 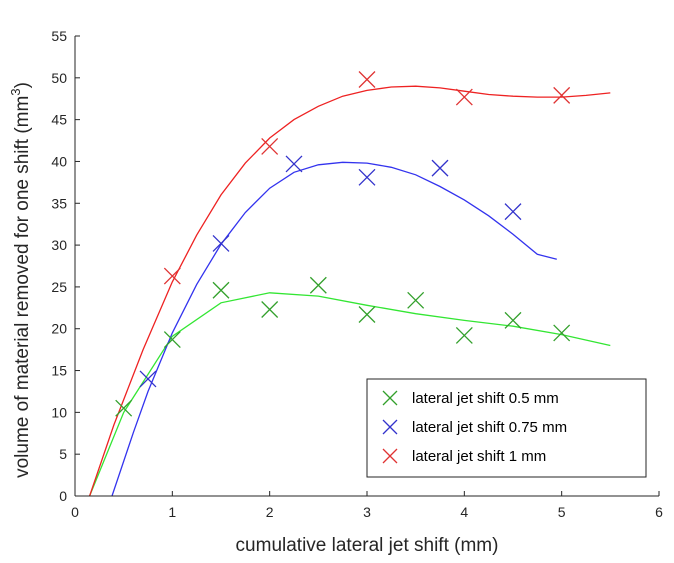 I want to click on y-tick-label: 40, so click(x=59, y=161).